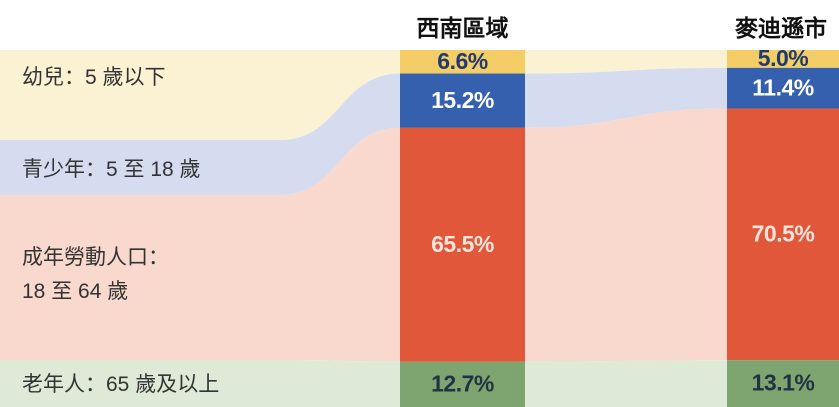 This screenshot has height=407, width=839. I want to click on value-label: 70.5%, so click(783, 233).